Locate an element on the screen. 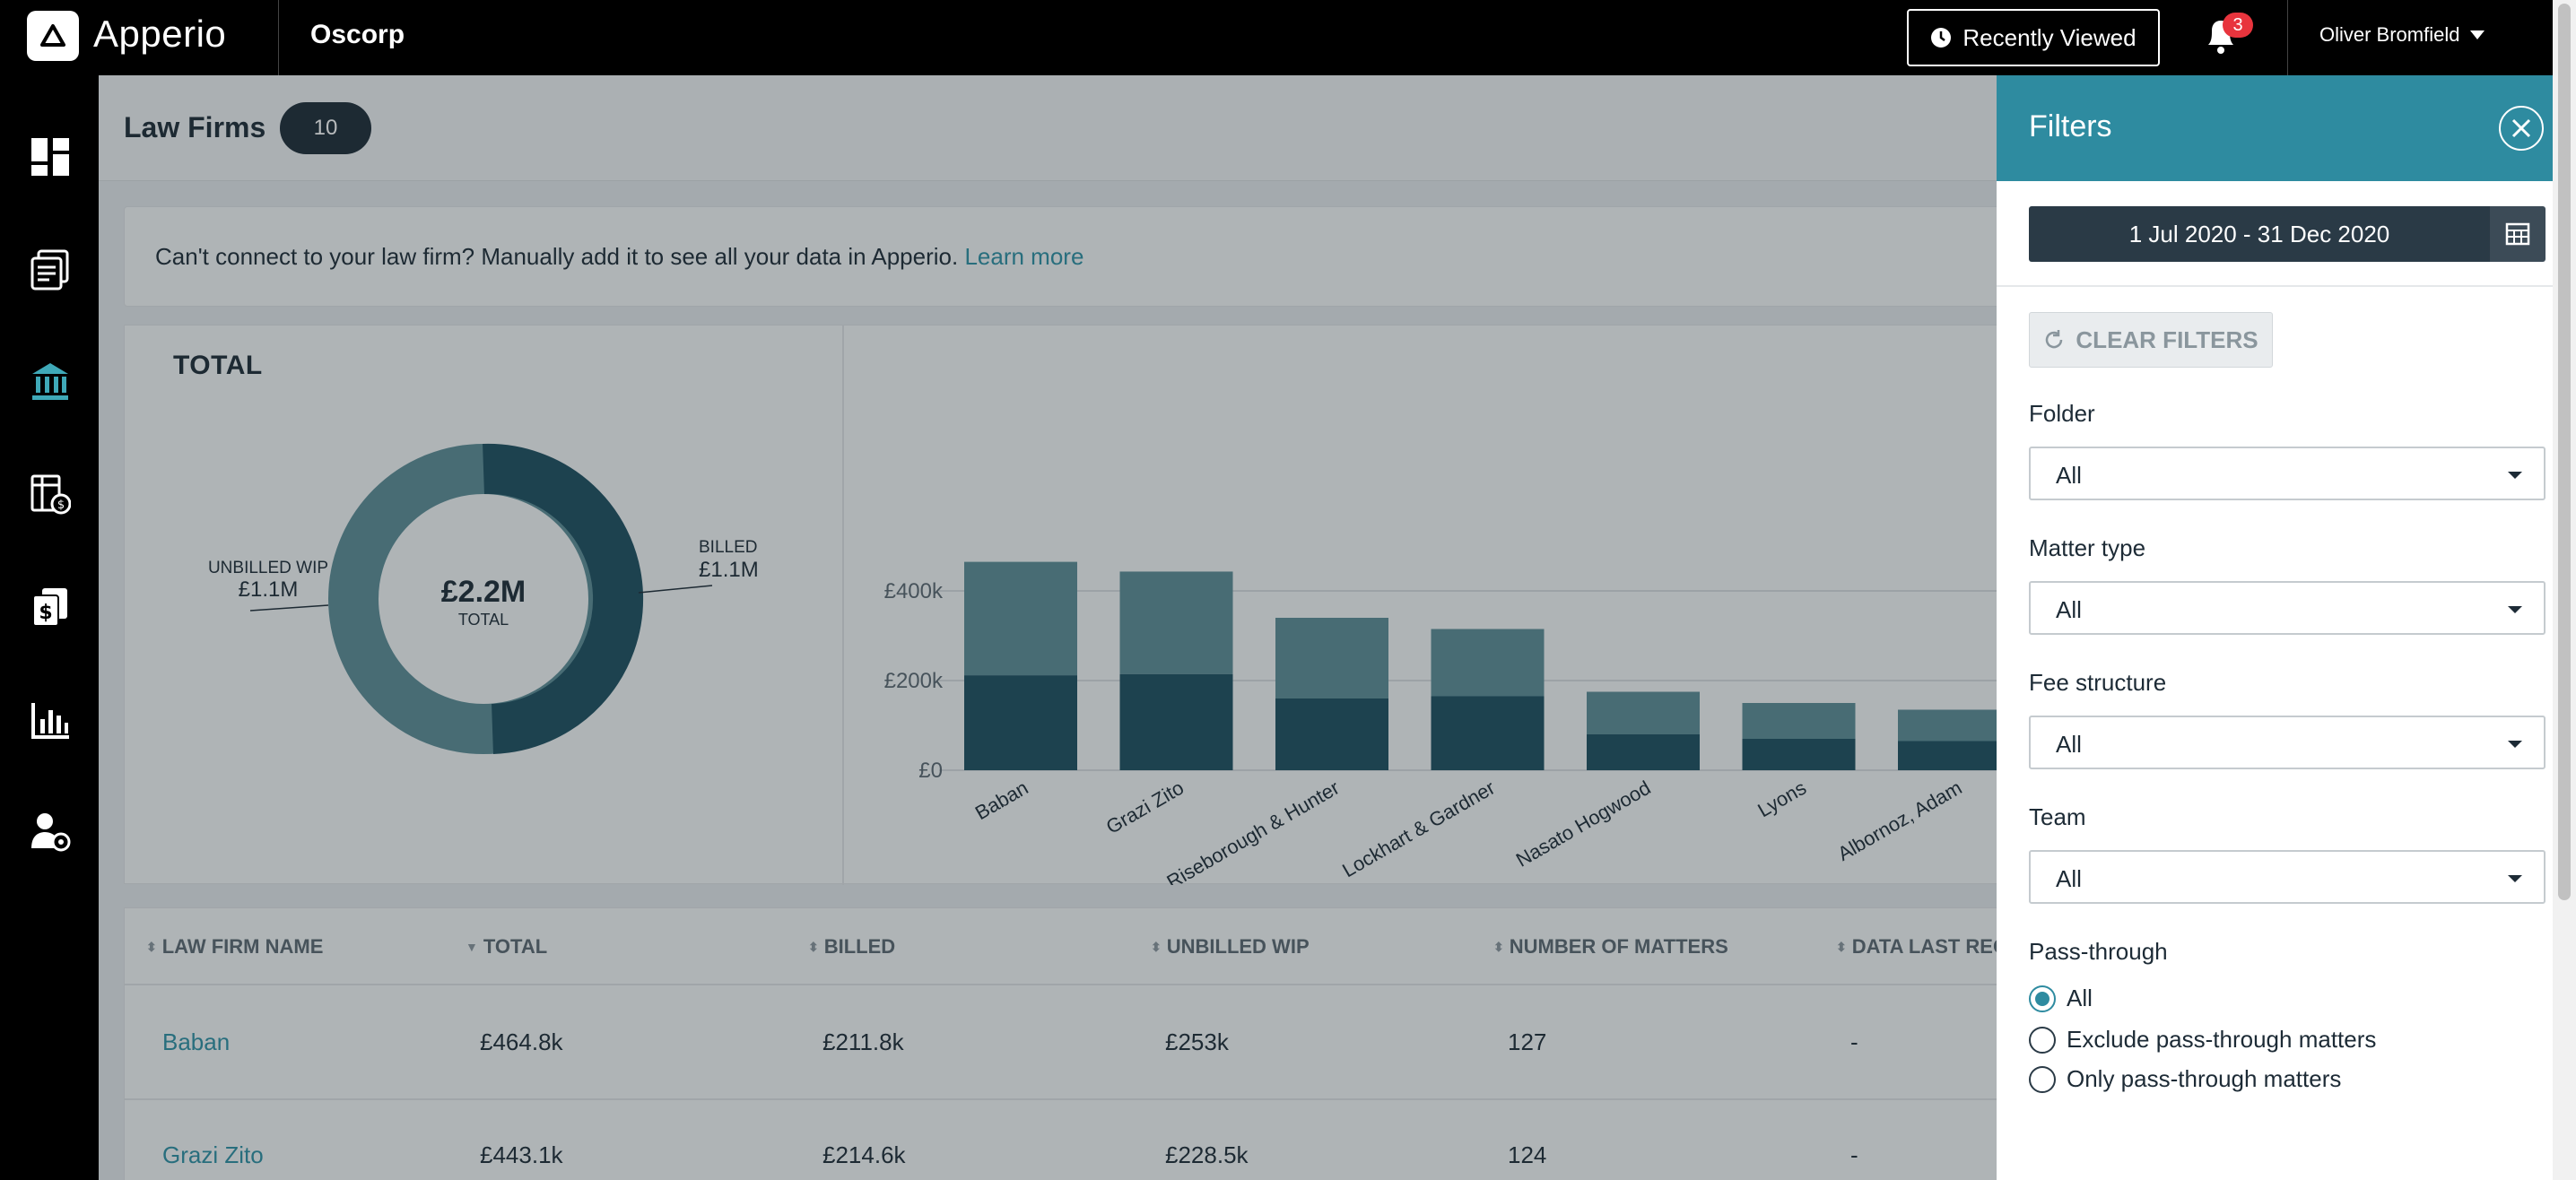  pass-through-only-radio: Only pass-through matters is located at coordinates (2185, 1079).